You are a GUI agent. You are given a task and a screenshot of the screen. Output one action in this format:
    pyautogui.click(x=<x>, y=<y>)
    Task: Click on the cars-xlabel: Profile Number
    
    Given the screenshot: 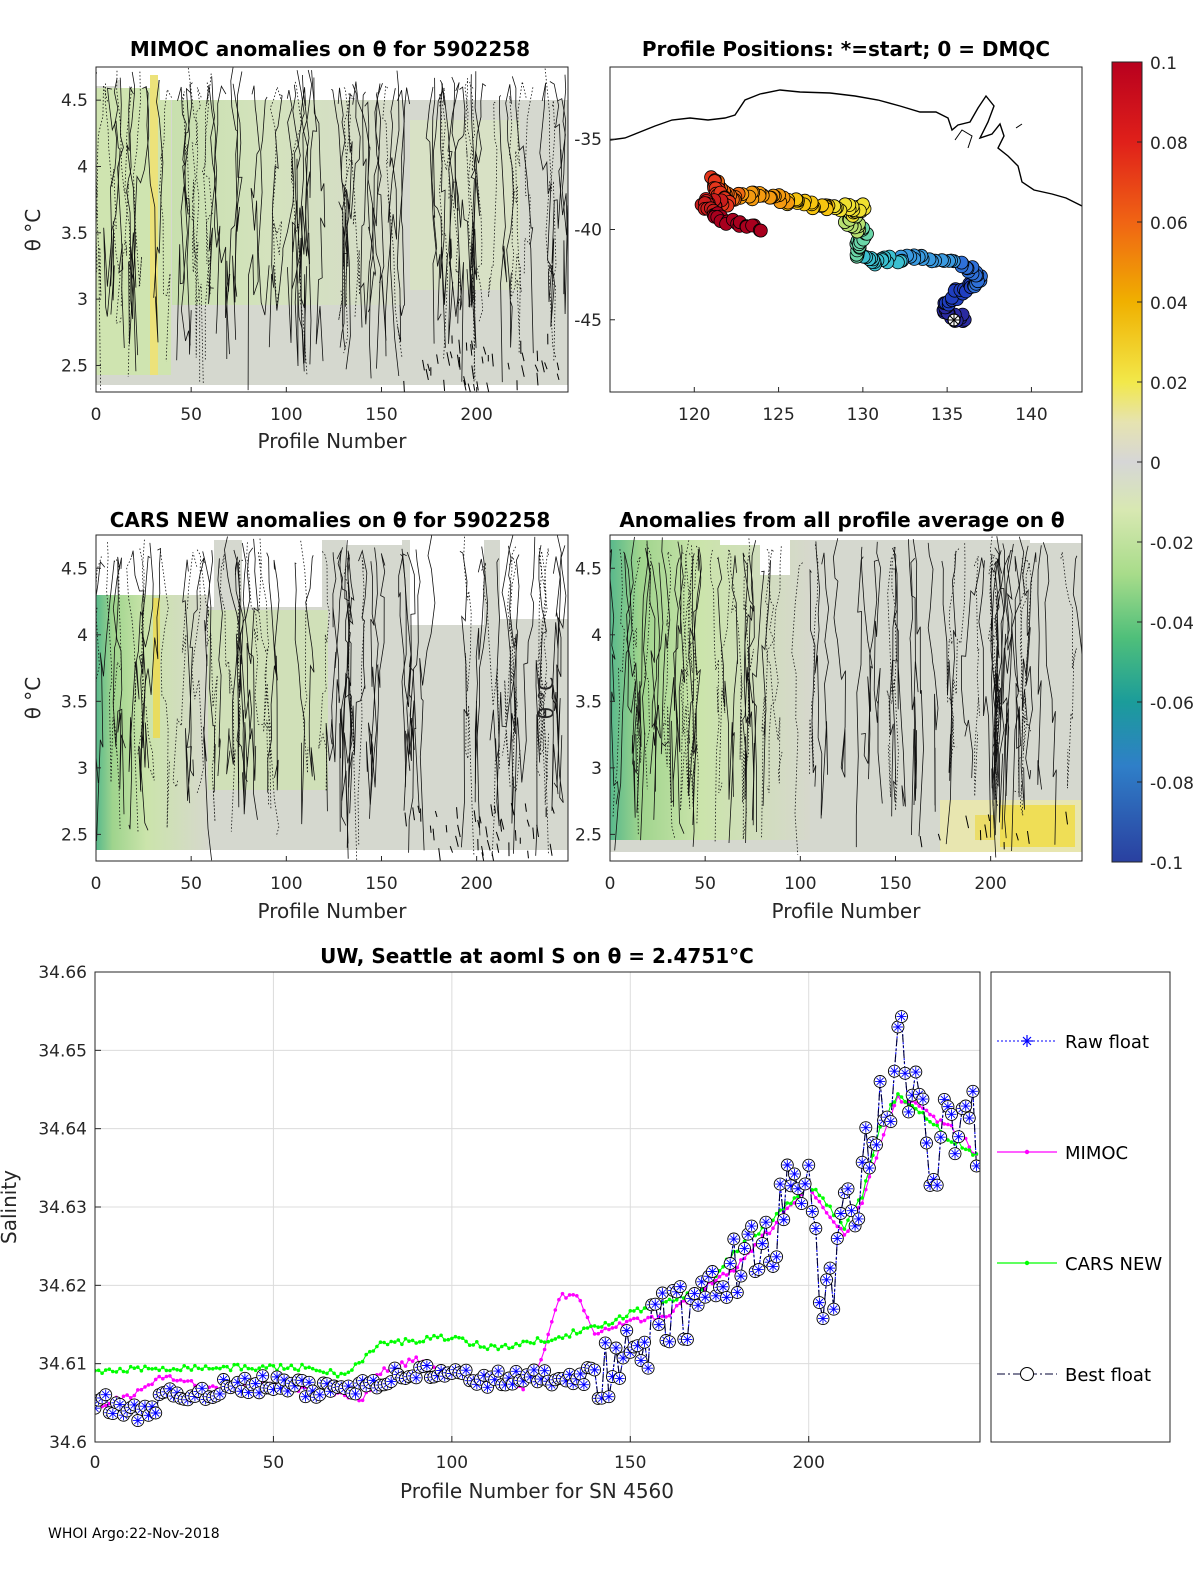 What is the action you would take?
    pyautogui.click(x=333, y=911)
    